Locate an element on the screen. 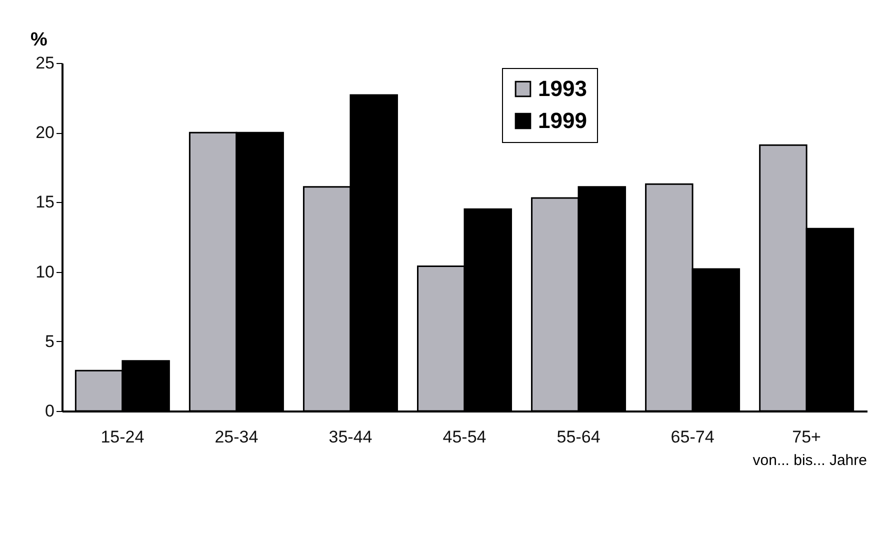 The width and height of the screenshot is (896, 550). y-axis-title: % is located at coordinates (39, 40).